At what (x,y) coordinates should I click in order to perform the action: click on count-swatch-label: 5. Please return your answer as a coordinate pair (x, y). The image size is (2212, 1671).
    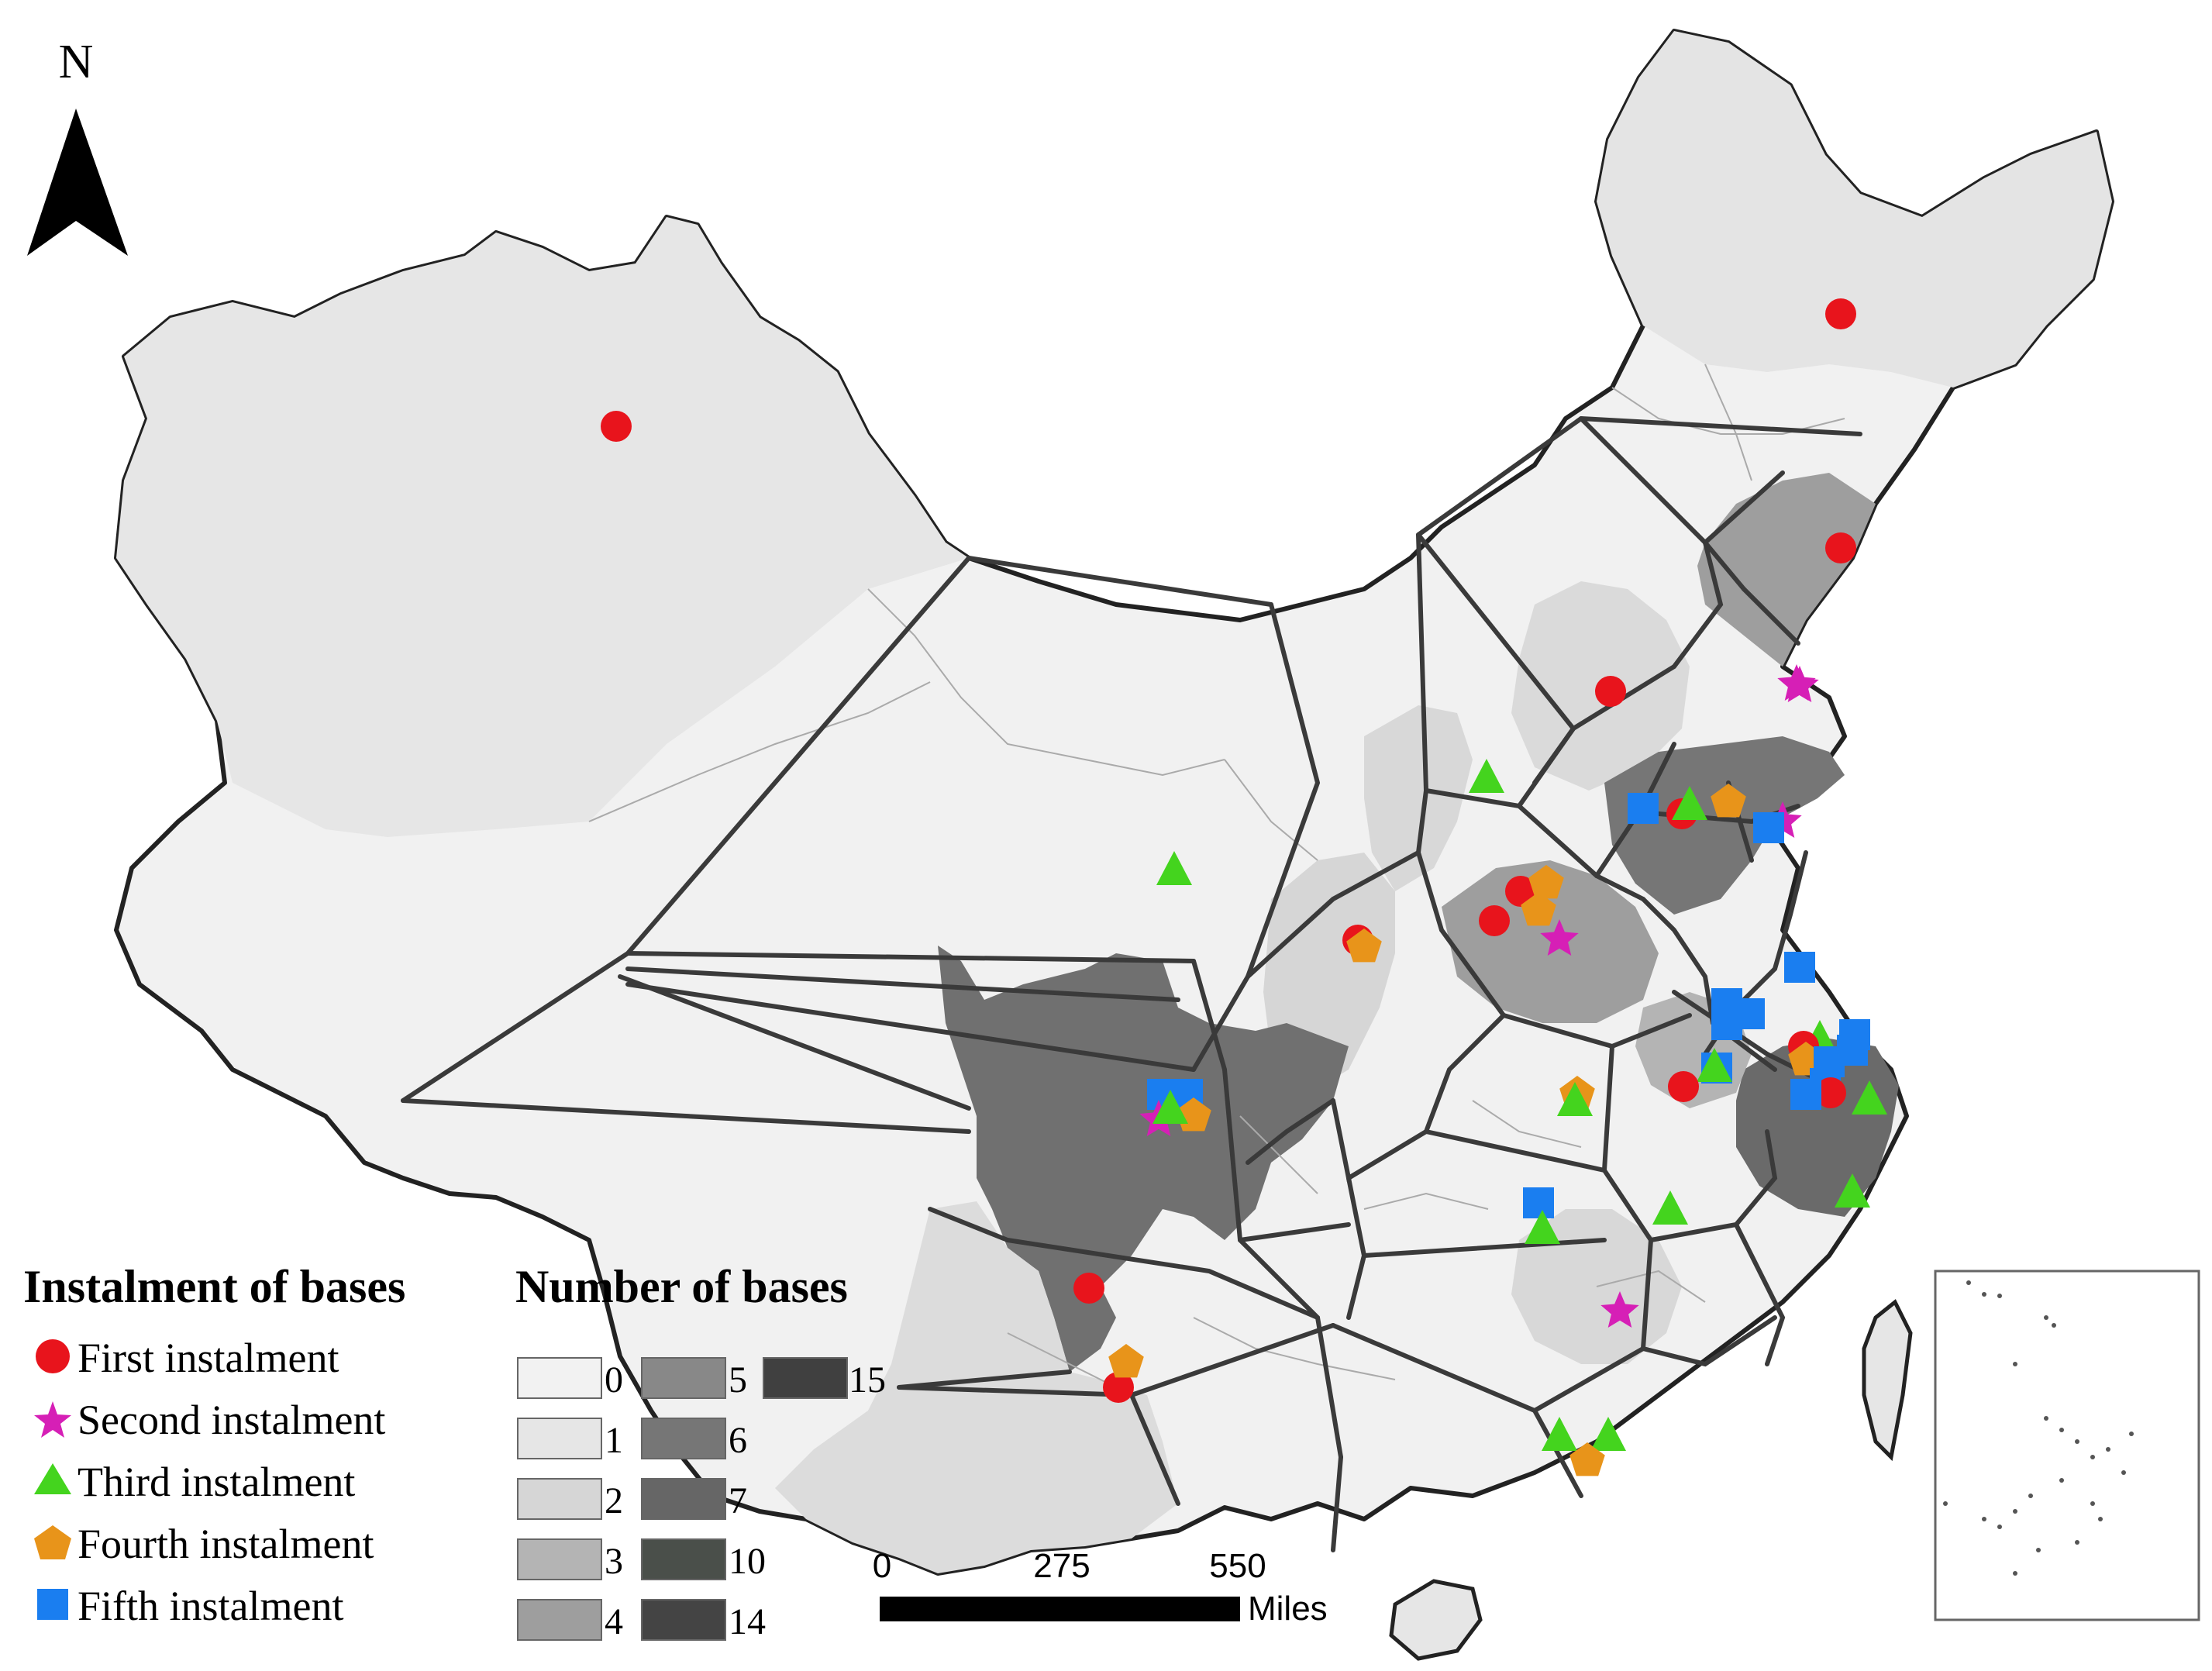
    Looking at the image, I should click on (738, 1380).